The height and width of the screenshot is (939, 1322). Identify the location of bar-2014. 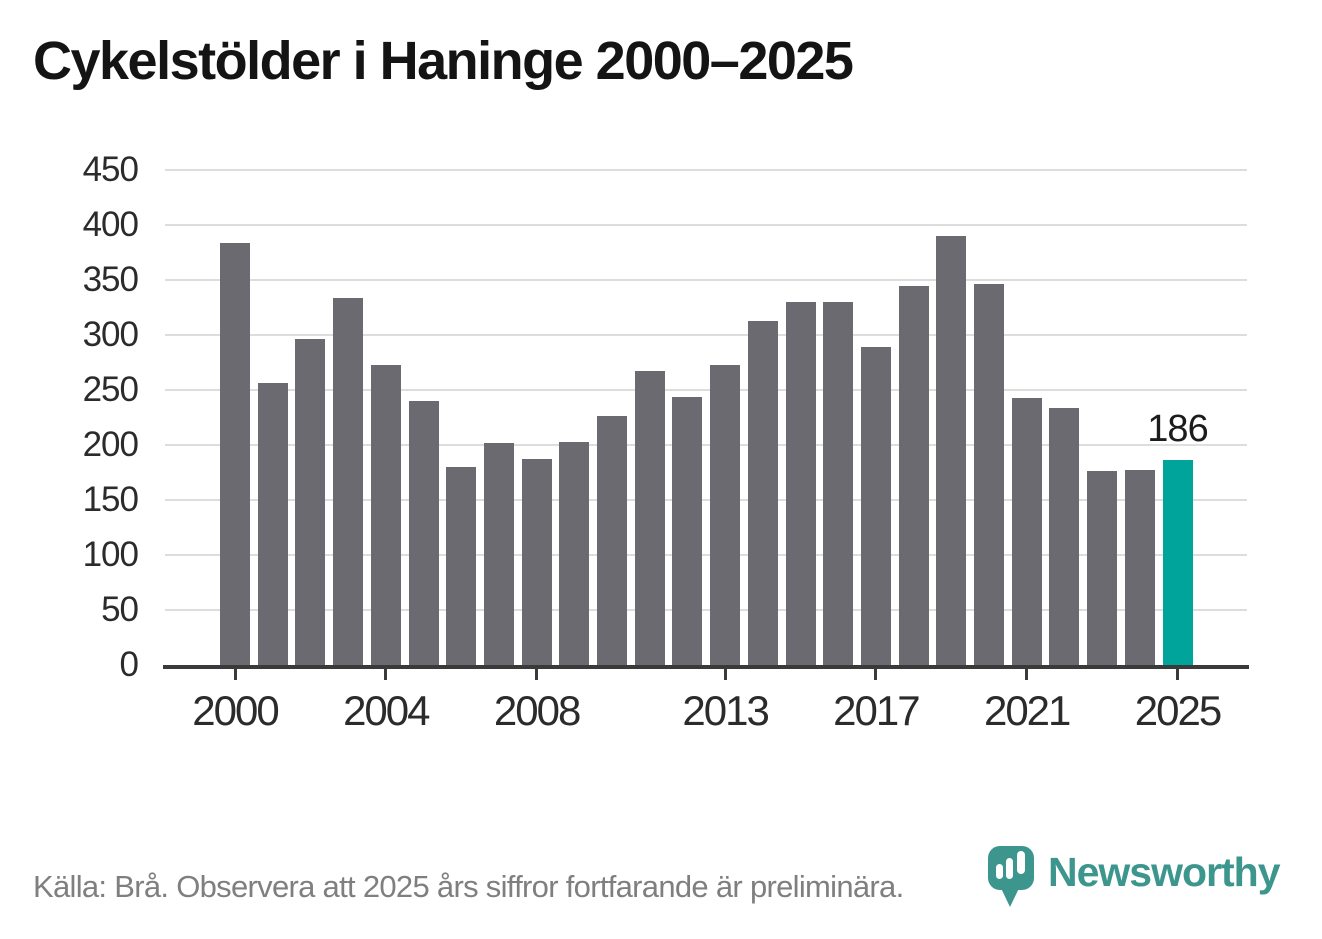
(762, 492).